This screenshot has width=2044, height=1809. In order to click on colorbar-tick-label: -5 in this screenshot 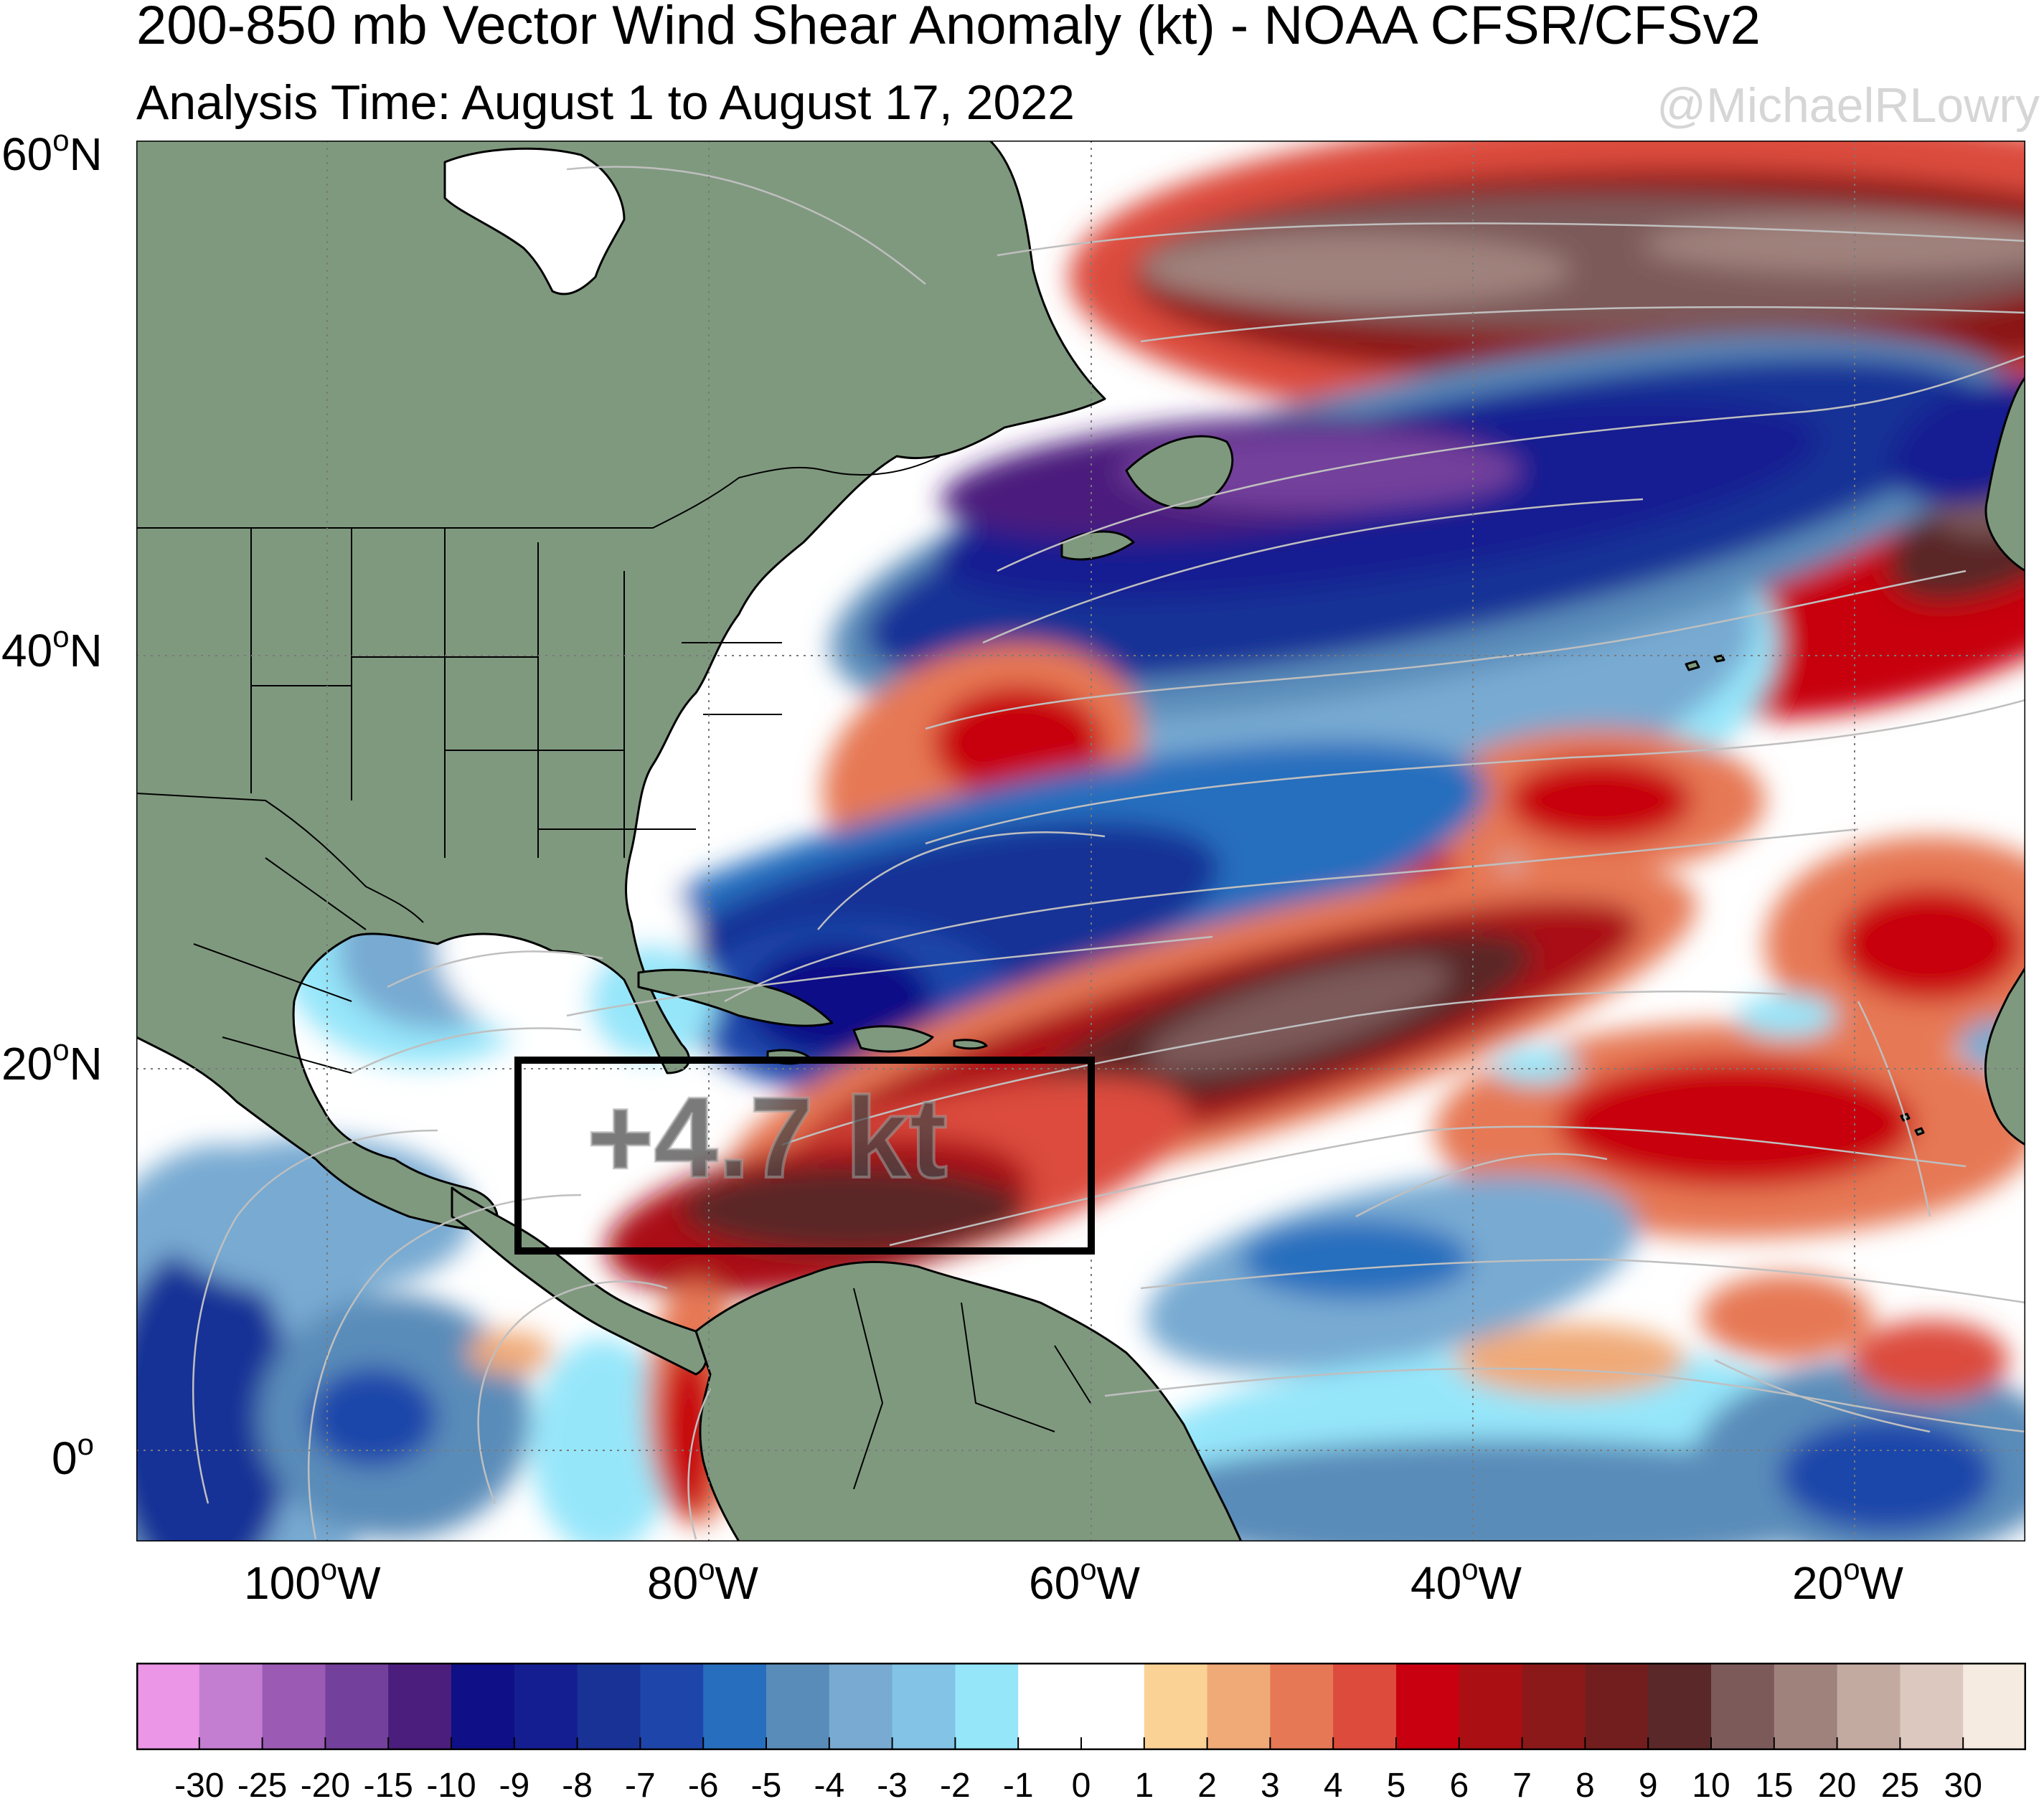, I will do `click(766, 1786)`.